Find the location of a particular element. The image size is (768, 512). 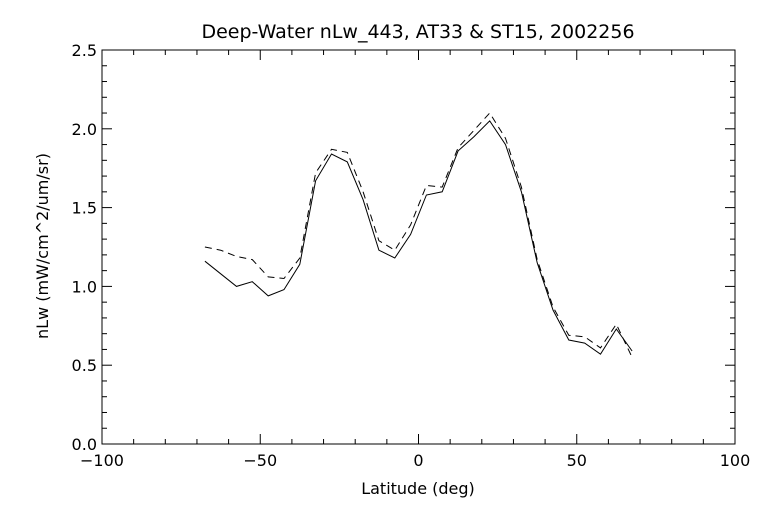

x-tick-label: −100 is located at coordinates (102, 460).